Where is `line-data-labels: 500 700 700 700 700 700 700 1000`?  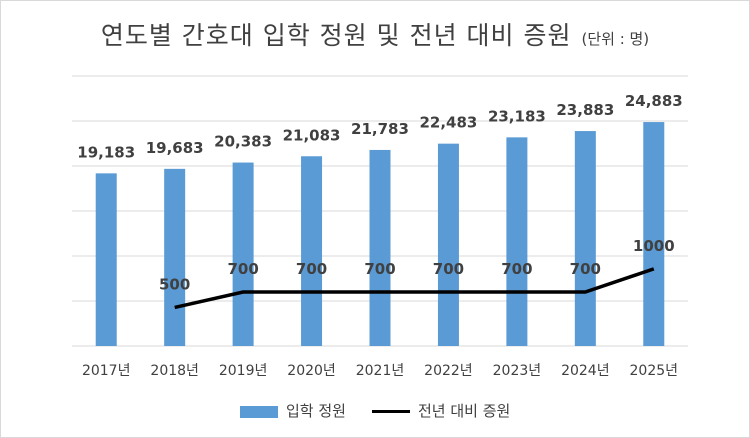 line-data-labels: 500 700 700 700 700 700 700 1000 is located at coordinates (417, 265).